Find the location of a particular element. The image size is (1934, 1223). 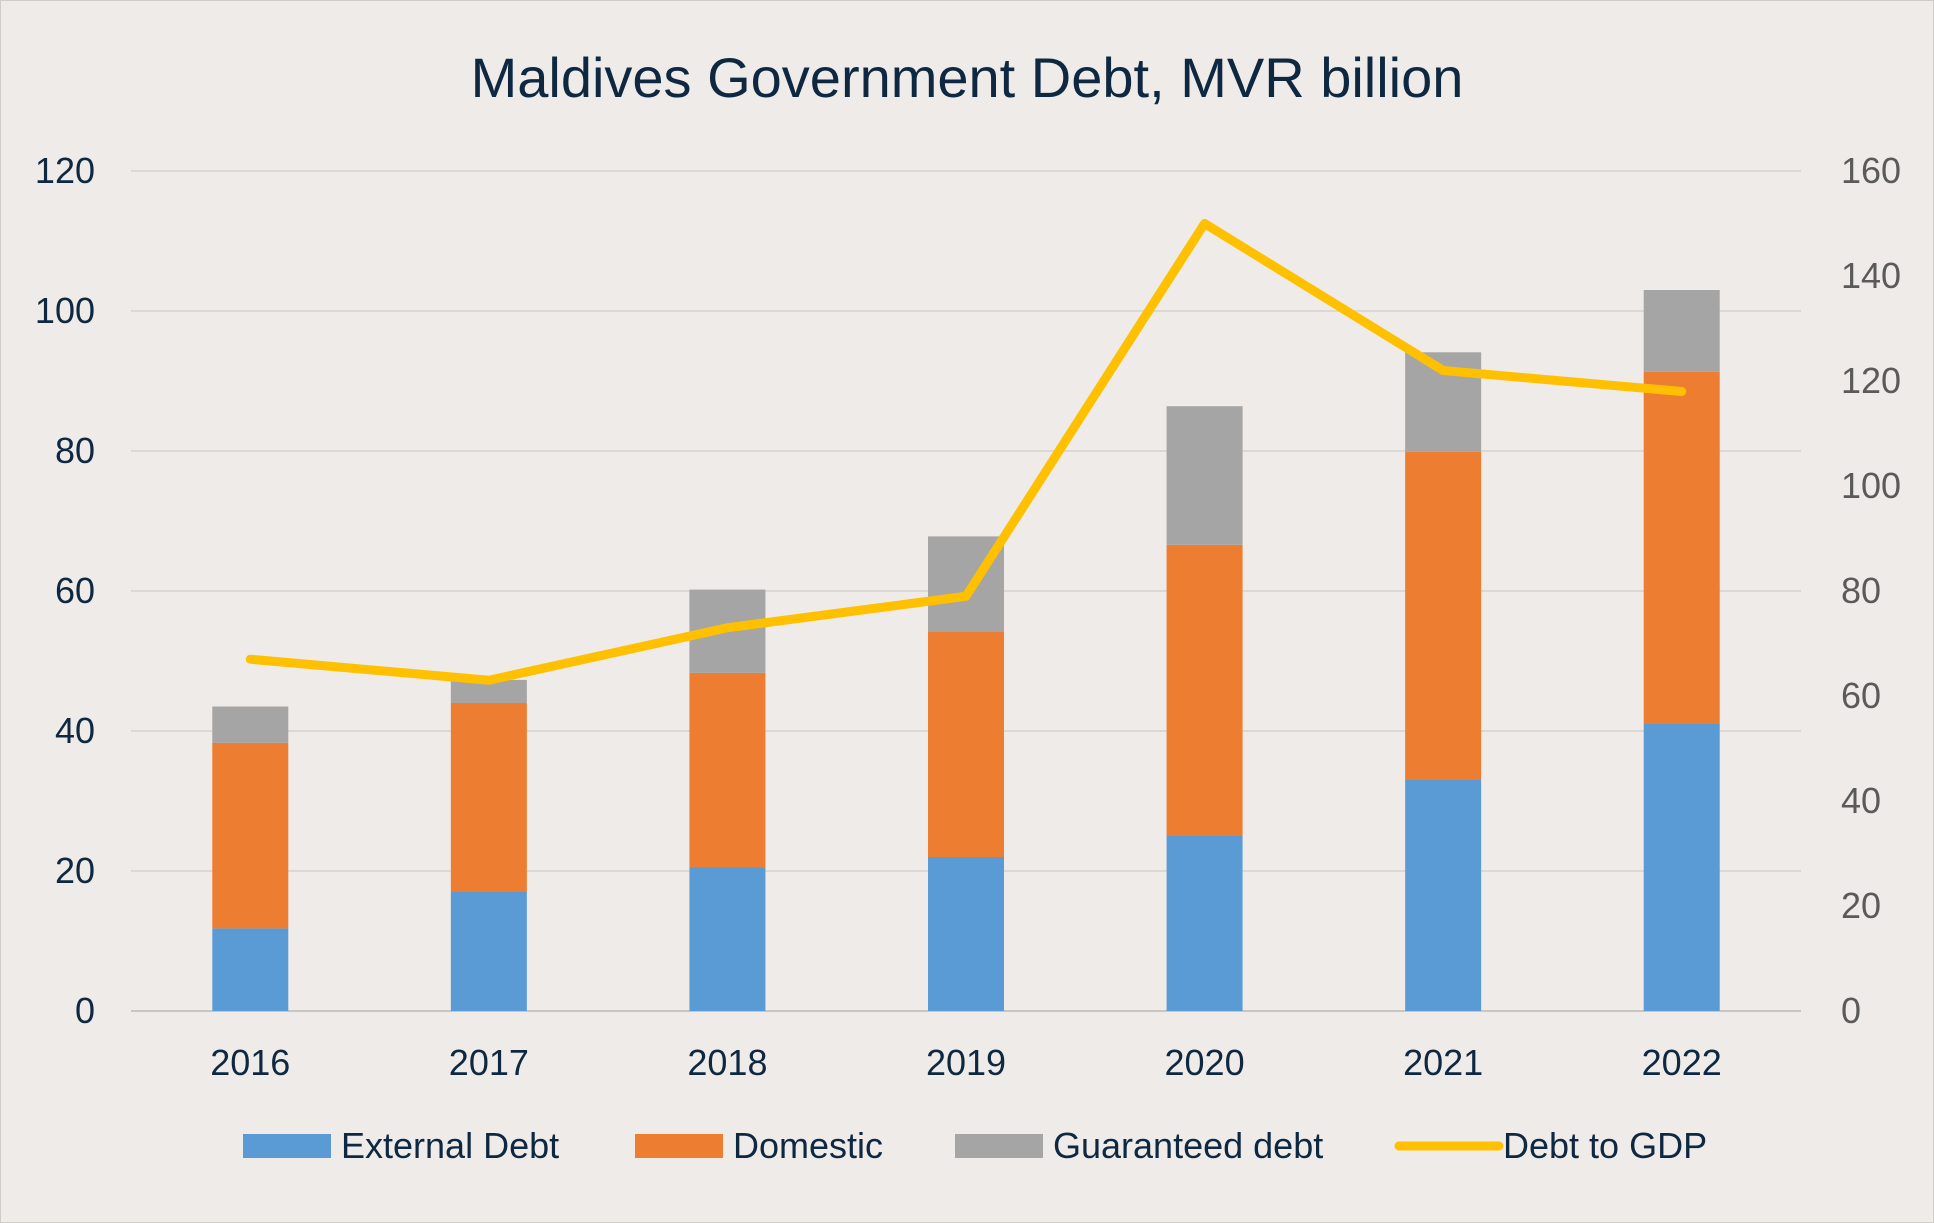

y-right-tick-label: 0 is located at coordinates (1851, 1010).